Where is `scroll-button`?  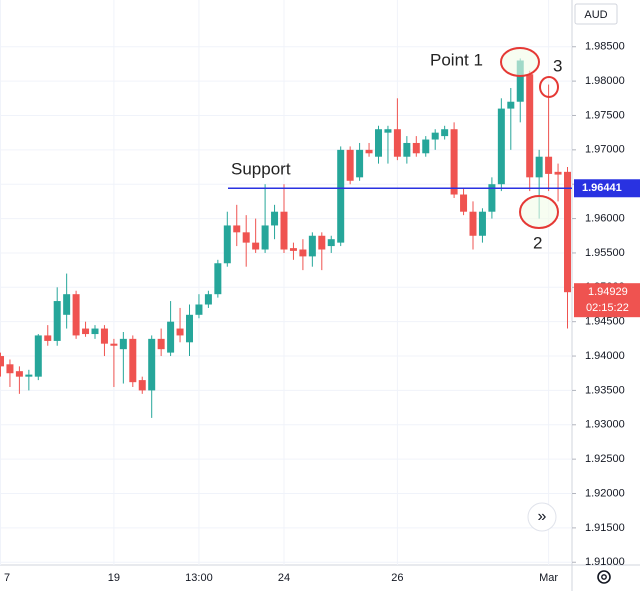
scroll-button is located at coordinates (542, 517).